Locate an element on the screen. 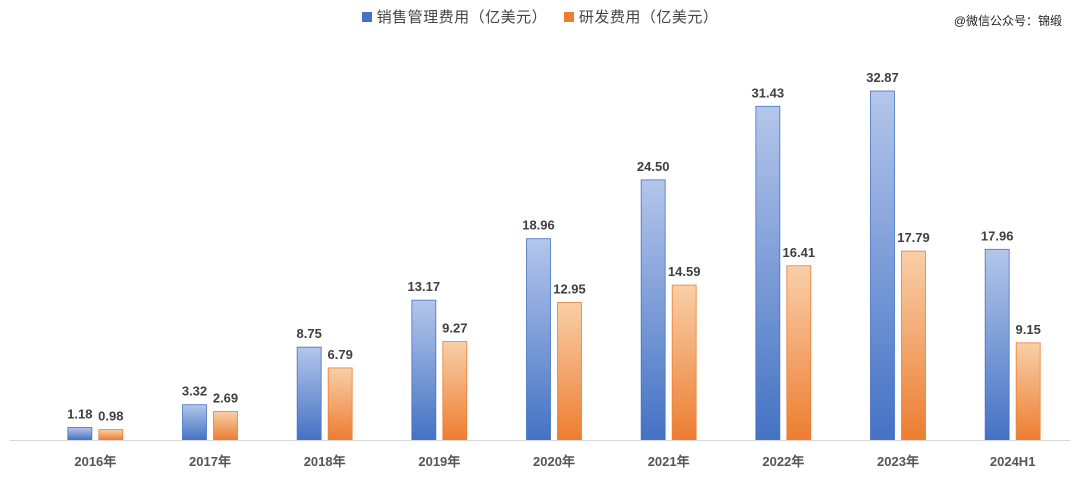 The image size is (1080, 479). value-label-rd-2: 6.79 is located at coordinates (340, 354).